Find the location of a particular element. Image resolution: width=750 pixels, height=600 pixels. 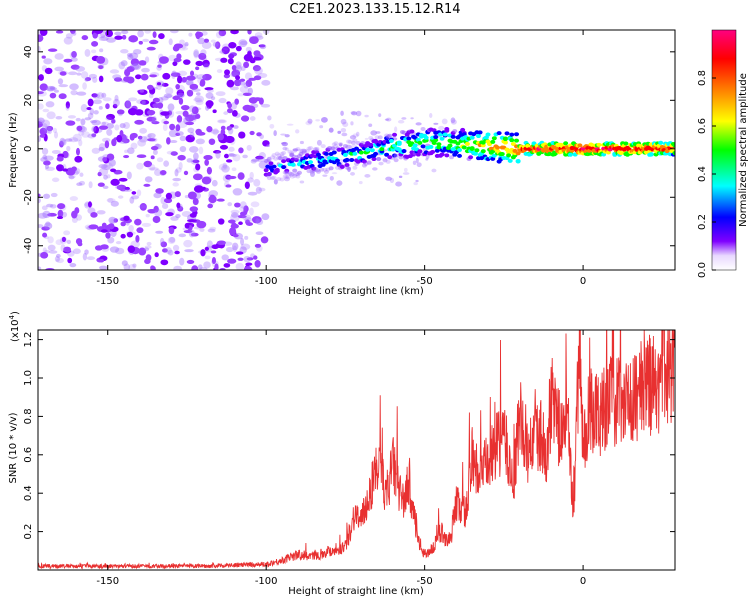

spectrogram-y-label: Frequency (Hz) is located at coordinates (13, 150).